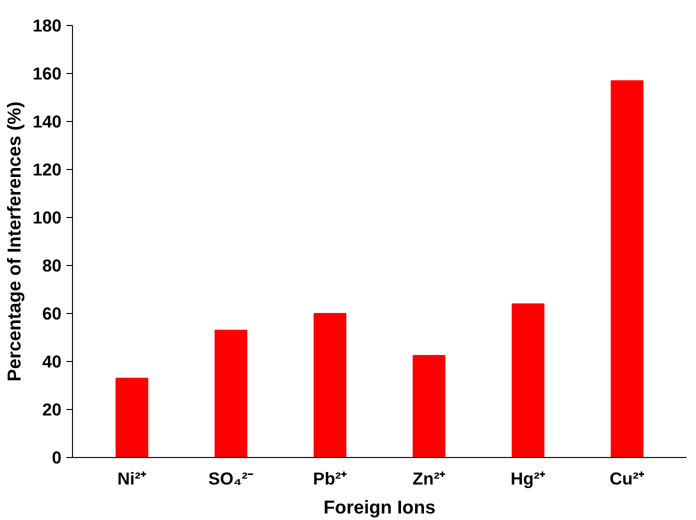  Describe the element at coordinates (57, 458) in the screenshot. I see `y-tick-label: 0` at that location.